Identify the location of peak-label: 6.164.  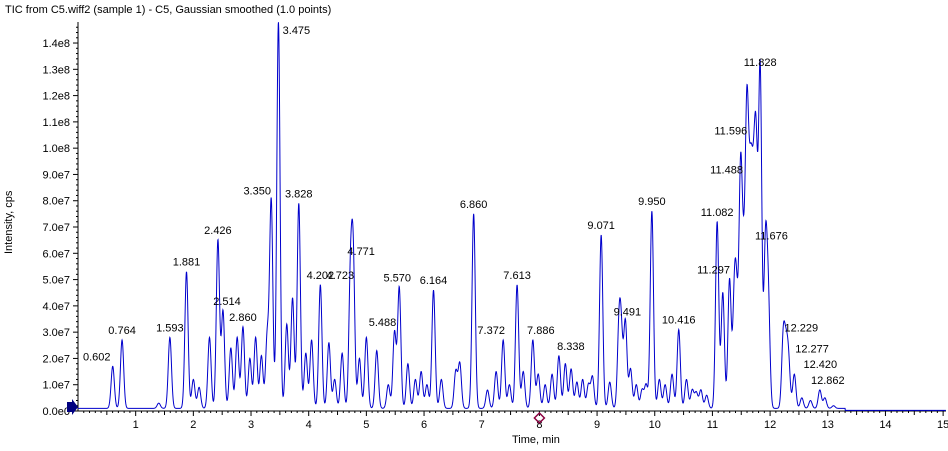
(434, 281).